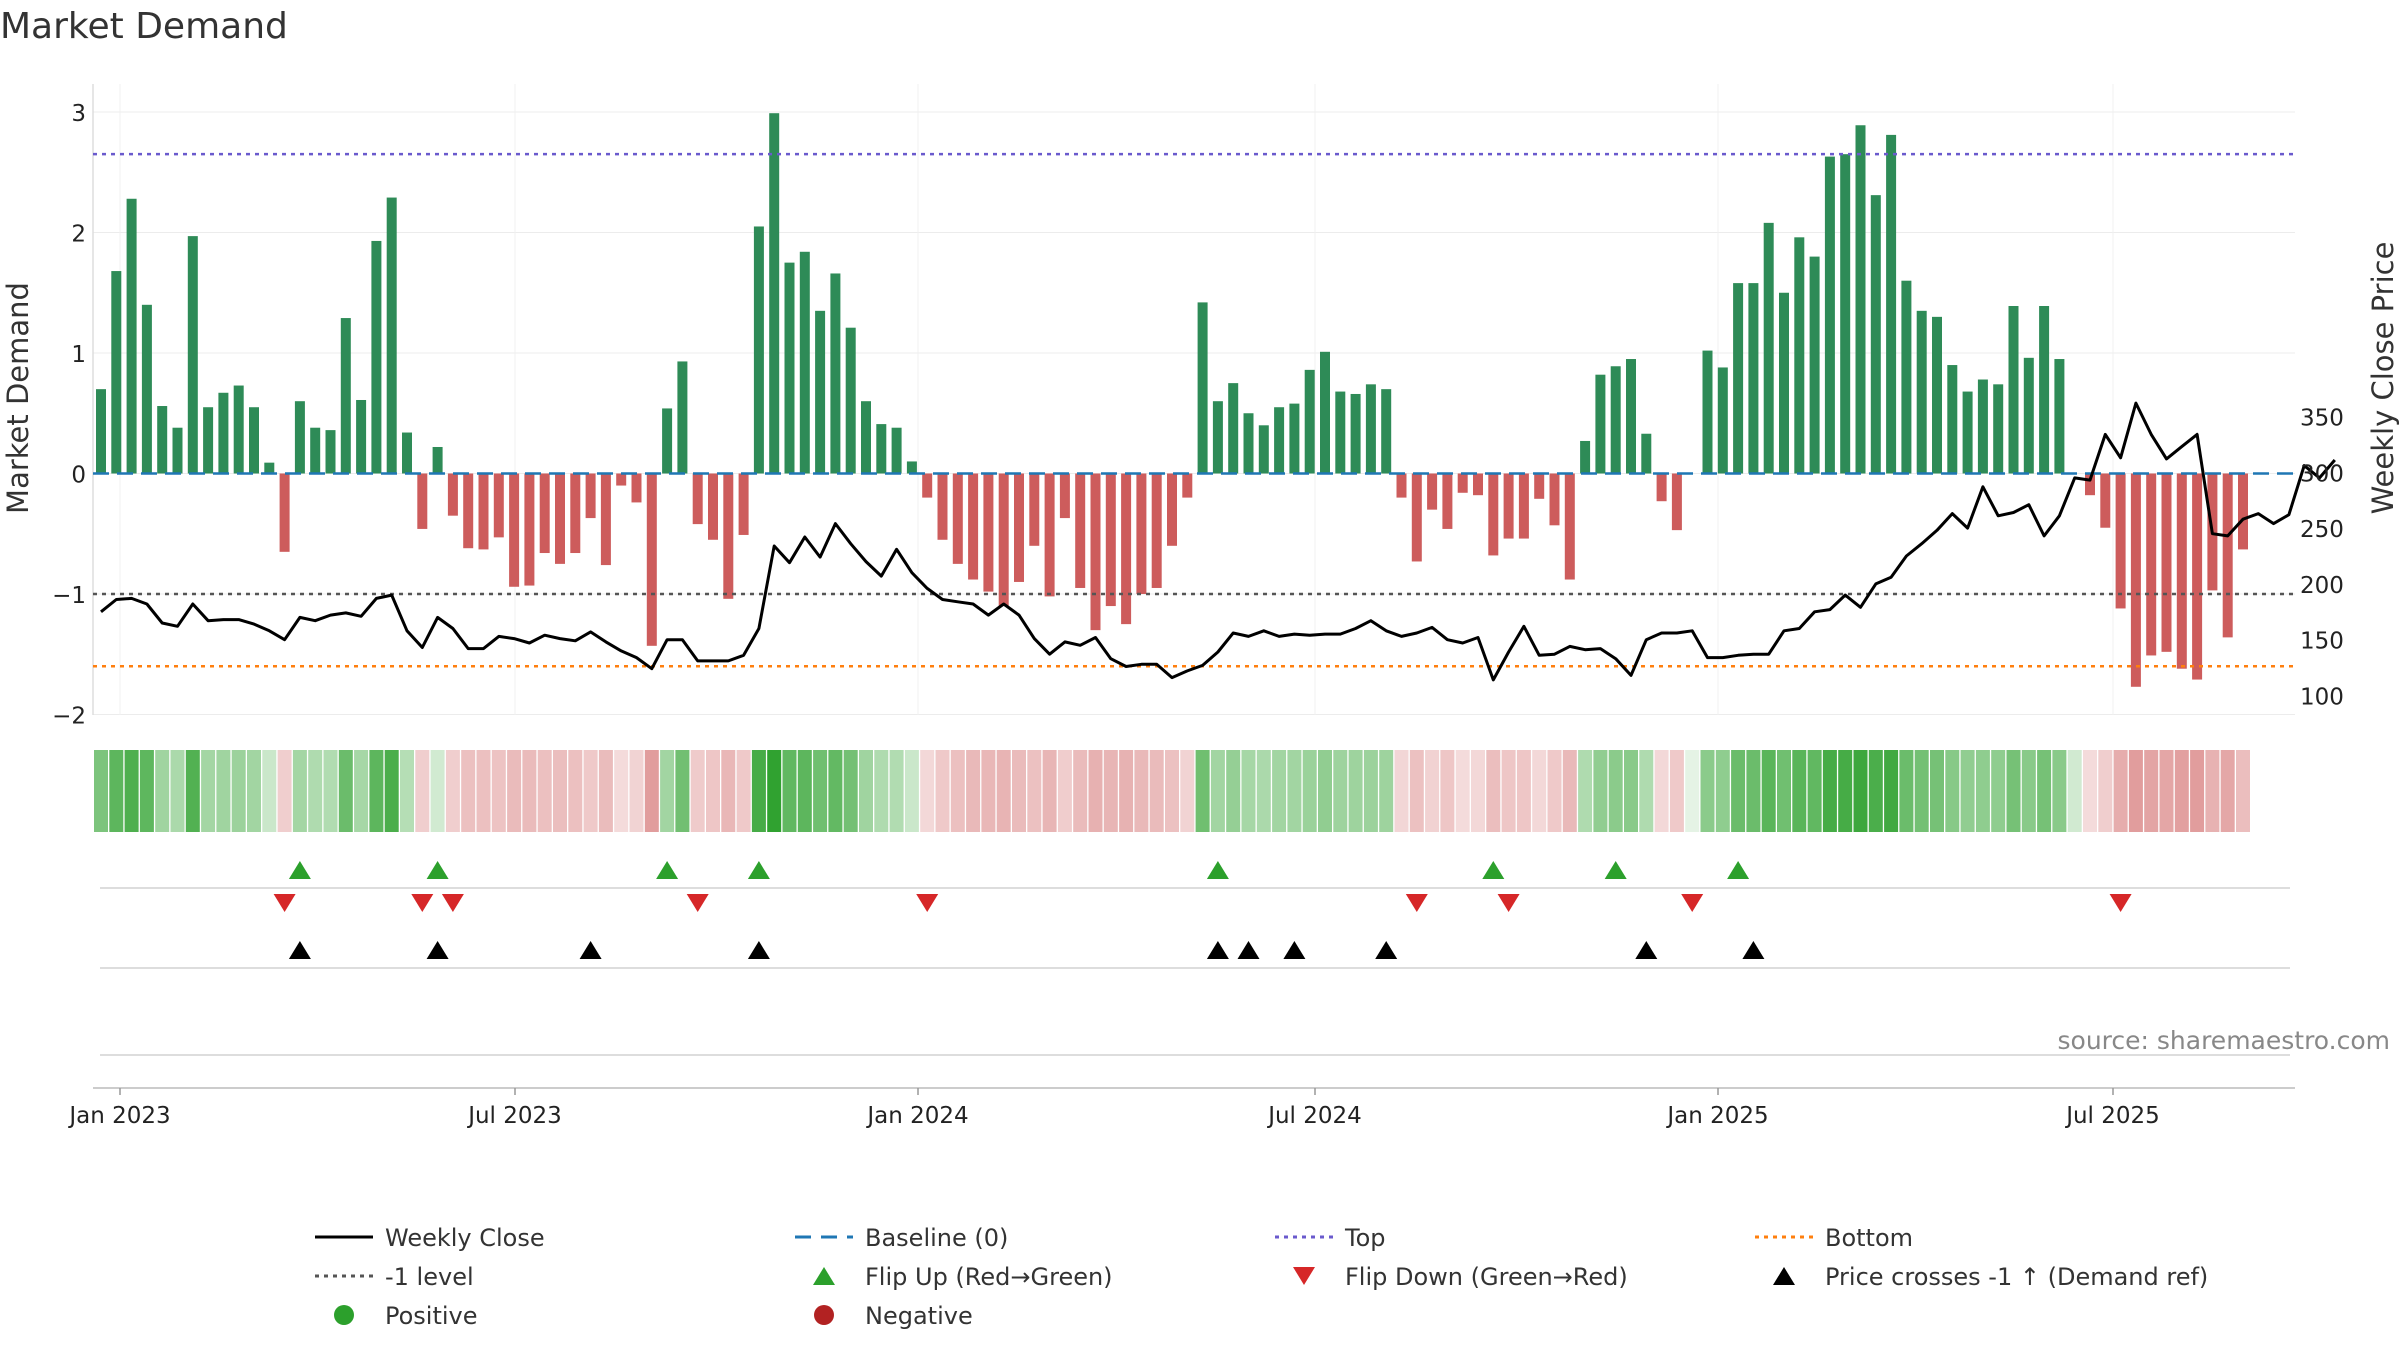 This screenshot has height=1350, width=2400. Describe the element at coordinates (514, 1116) in the screenshot. I see `x-tick-label: Jul 2023` at that location.